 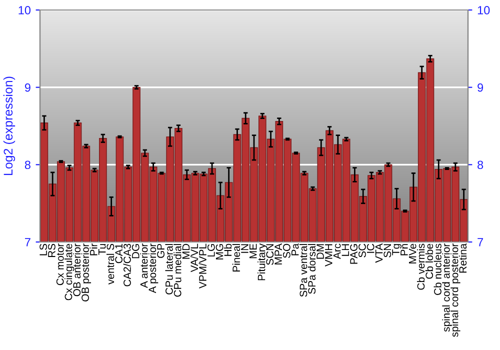 I want to click on x-tick-label: IC, so click(x=370, y=248).